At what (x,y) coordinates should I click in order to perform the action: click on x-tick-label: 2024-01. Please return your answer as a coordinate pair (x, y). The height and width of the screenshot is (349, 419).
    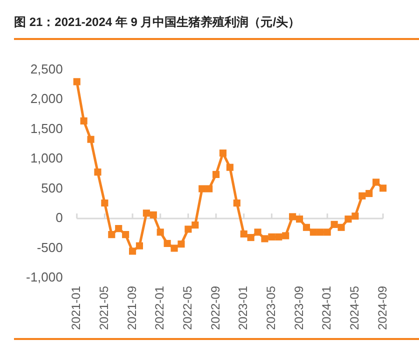
    Looking at the image, I should click on (327, 308).